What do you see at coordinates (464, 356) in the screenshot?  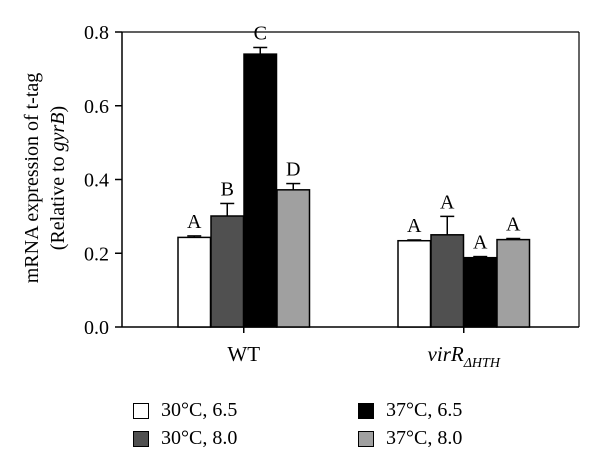 I see `x-group-label-1: virRΔHTH` at bounding box center [464, 356].